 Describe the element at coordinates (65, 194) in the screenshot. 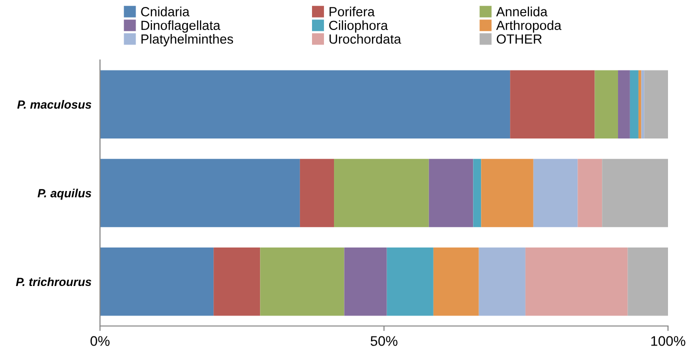

I see `y-tick-label: P. aquilus` at that location.